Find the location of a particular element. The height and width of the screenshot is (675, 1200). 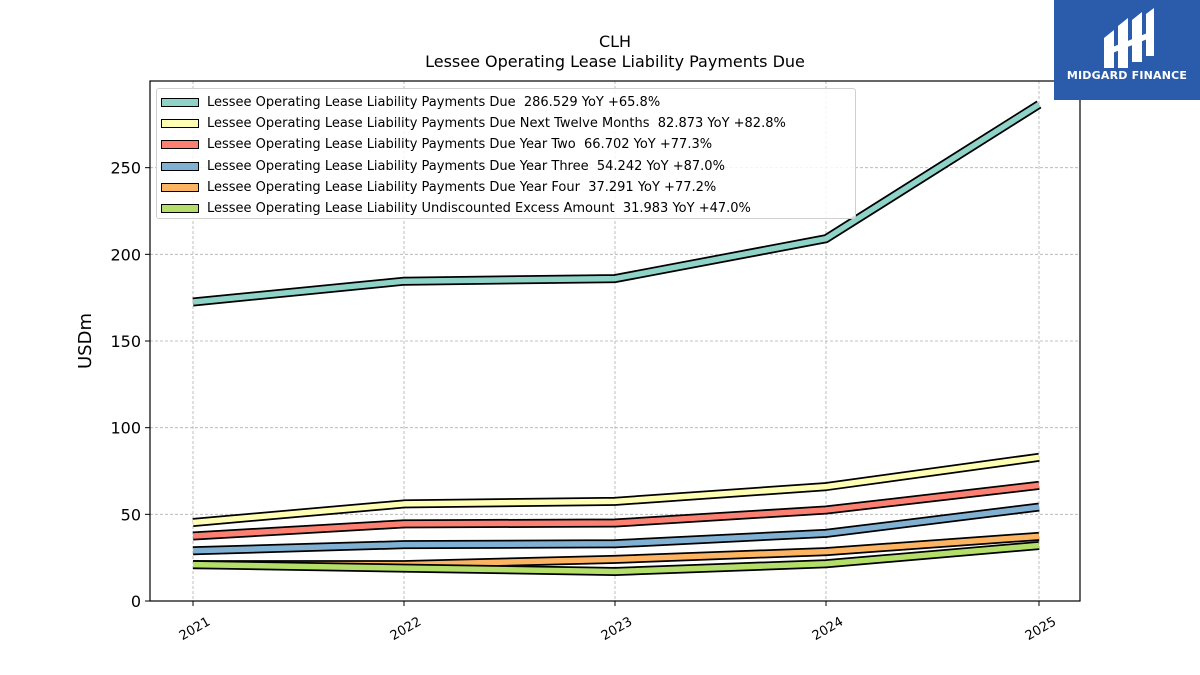

y-tick-label: 0 is located at coordinates (136, 601).